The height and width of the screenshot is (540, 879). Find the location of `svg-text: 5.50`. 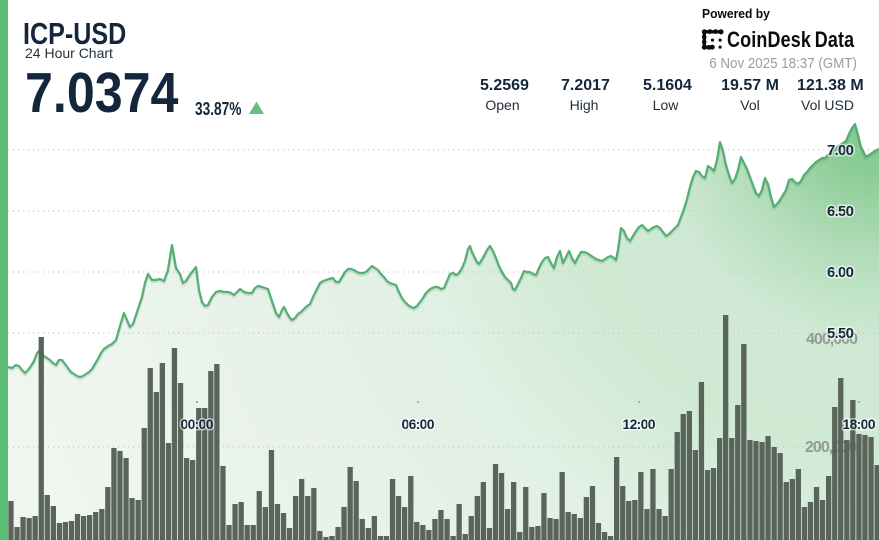

svg-text: 5.50 is located at coordinates (840, 333).